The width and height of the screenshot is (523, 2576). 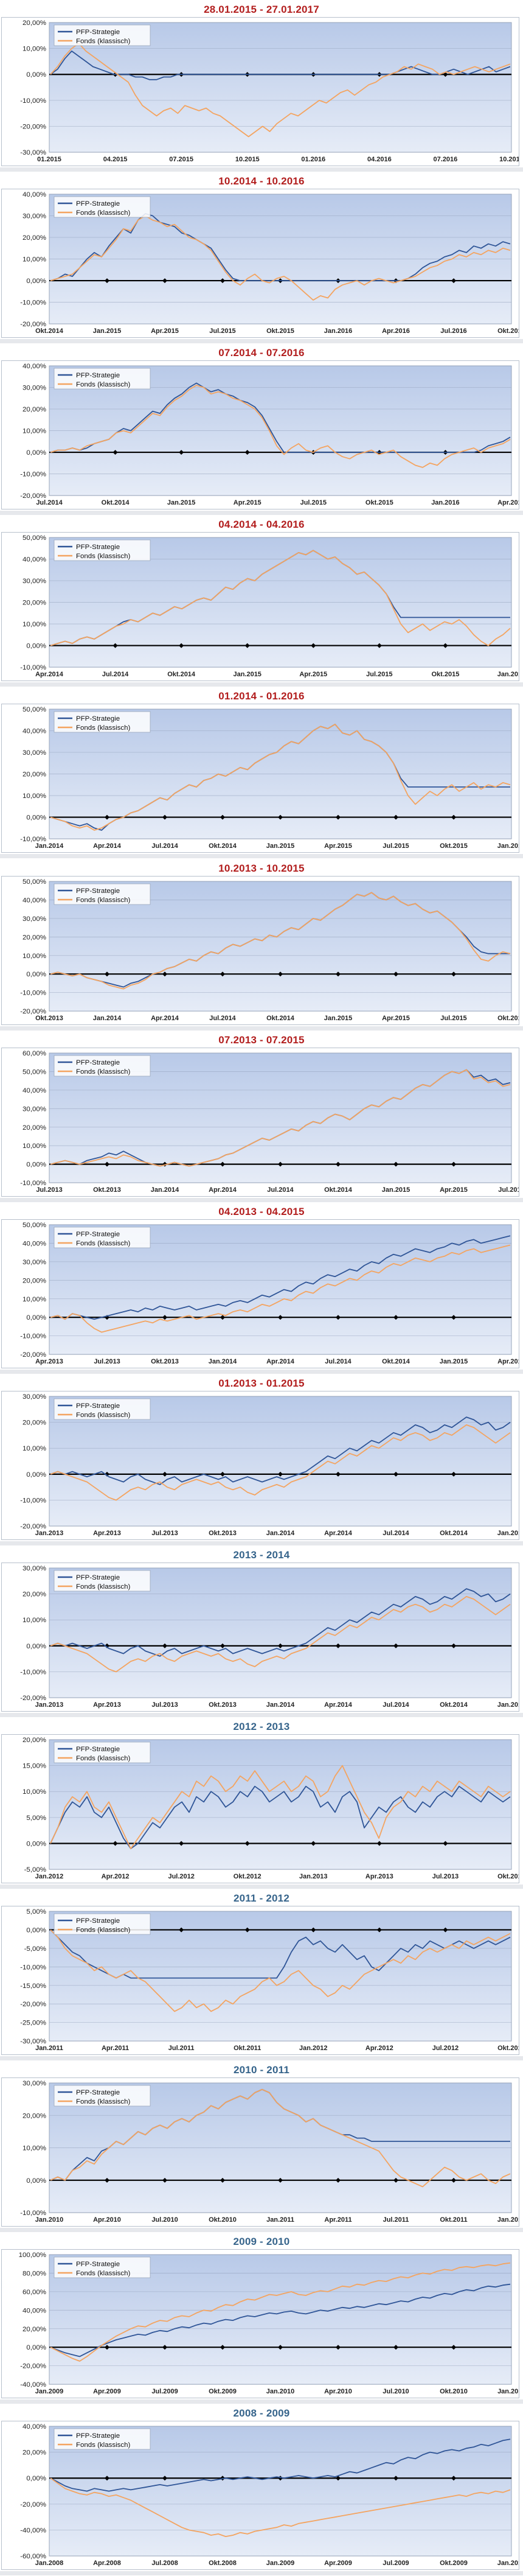 I want to click on y-tick-label: 10,00%, so click(x=35, y=2148).